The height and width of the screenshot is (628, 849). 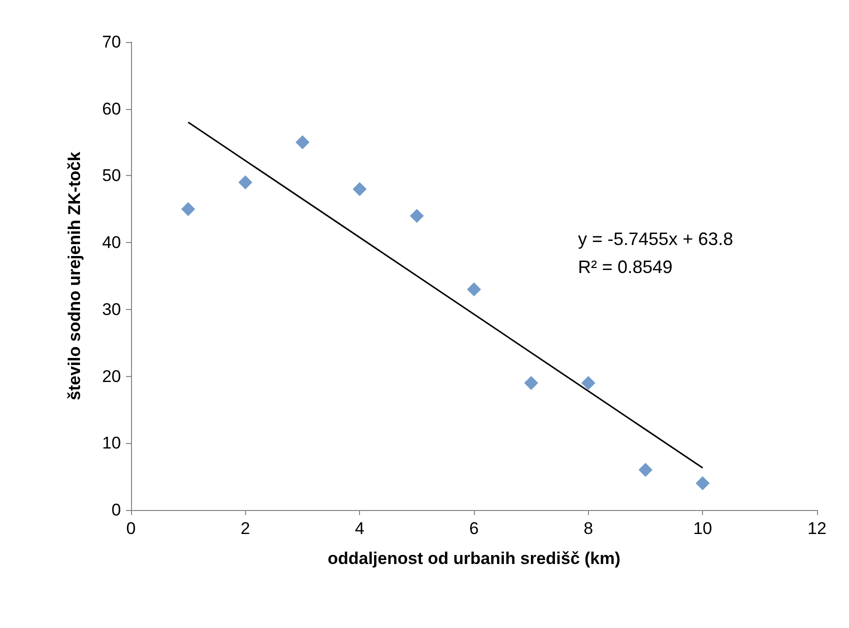 I want to click on x-tick-label: 6, so click(x=474, y=528).